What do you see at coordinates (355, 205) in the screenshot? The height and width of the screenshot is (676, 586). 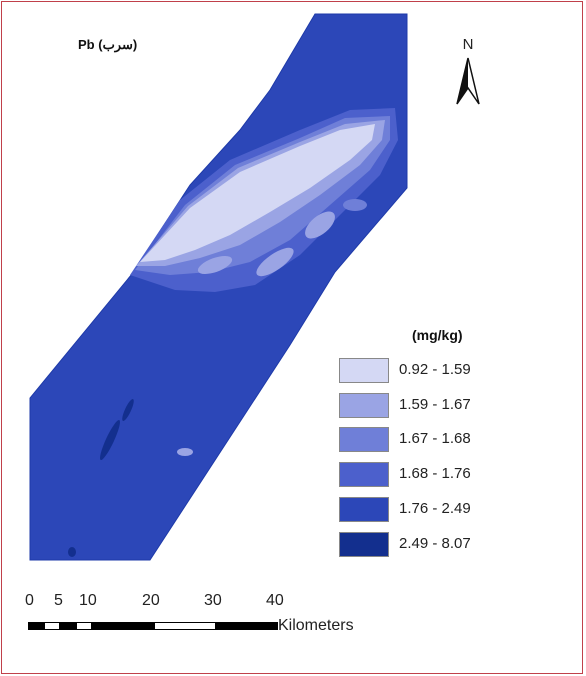 I see `patch-d` at bounding box center [355, 205].